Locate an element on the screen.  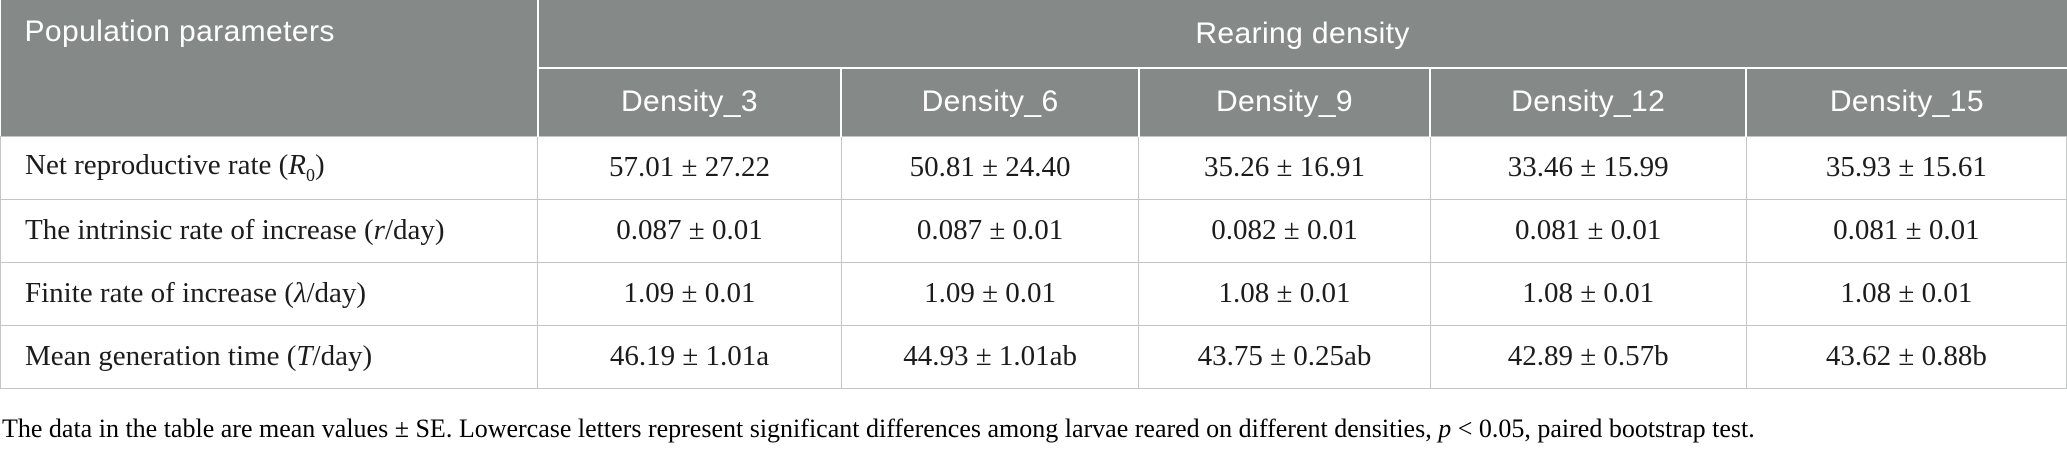
column-header-density-15: Density_15 is located at coordinates (1906, 102).